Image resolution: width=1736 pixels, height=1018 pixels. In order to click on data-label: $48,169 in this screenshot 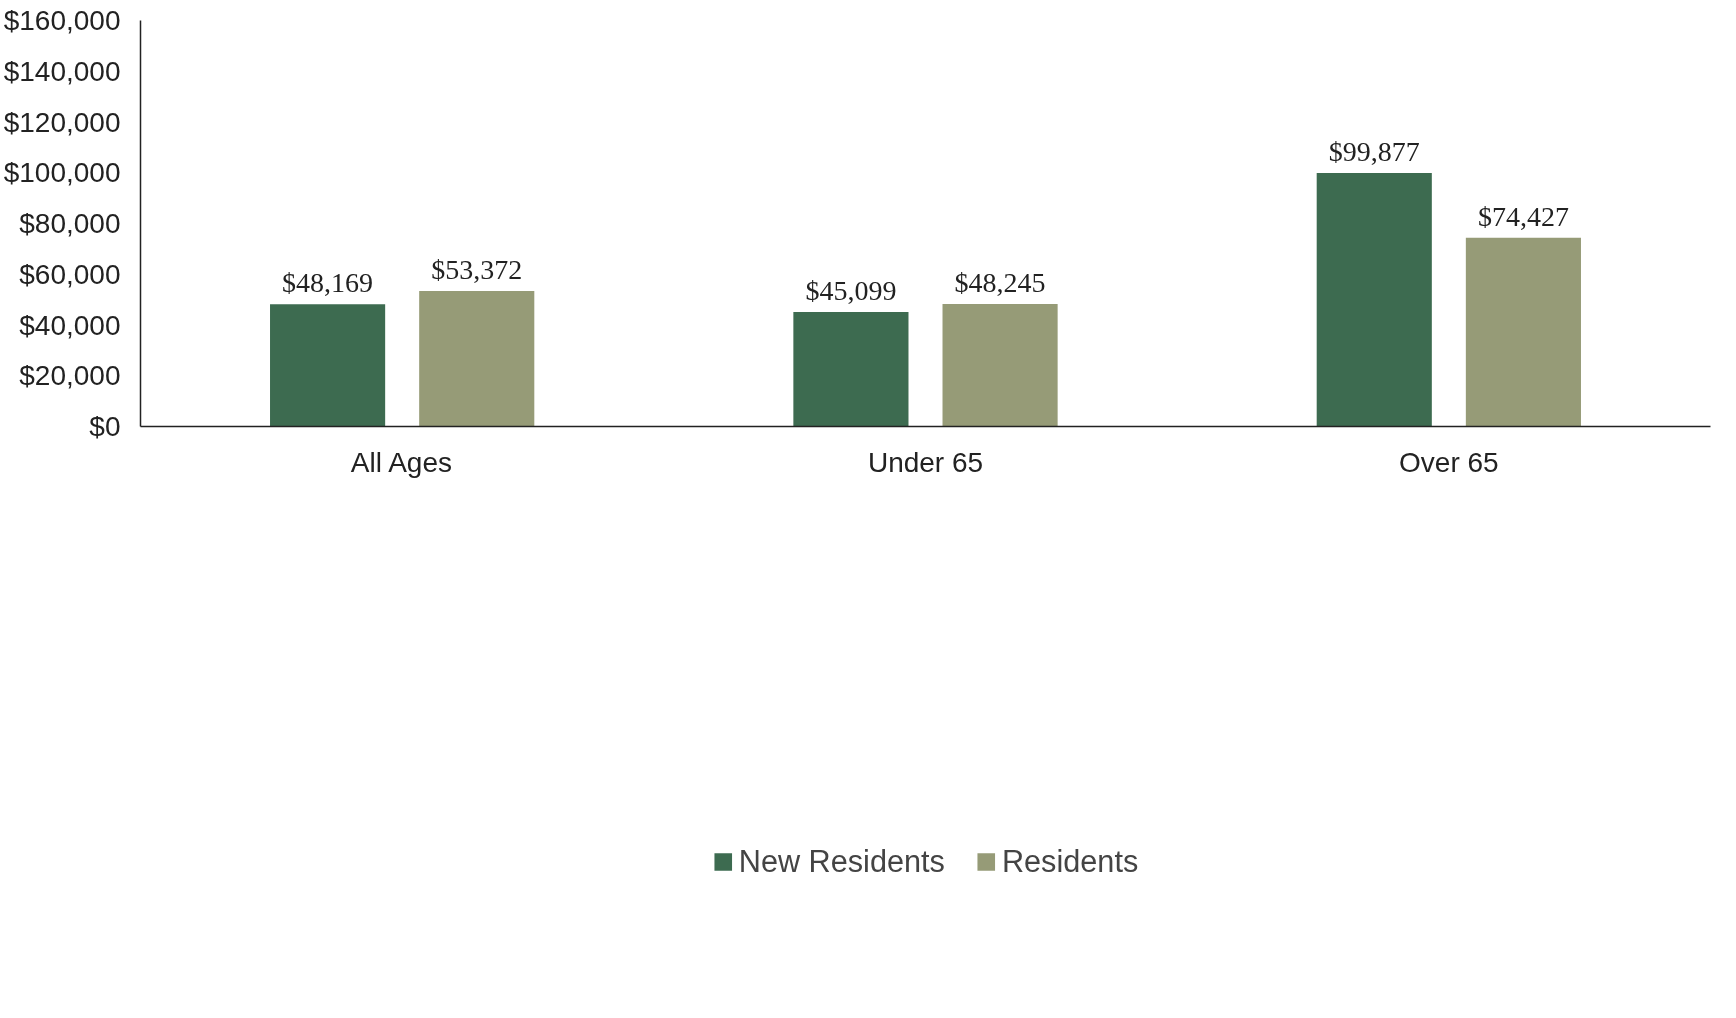, I will do `click(328, 283)`.